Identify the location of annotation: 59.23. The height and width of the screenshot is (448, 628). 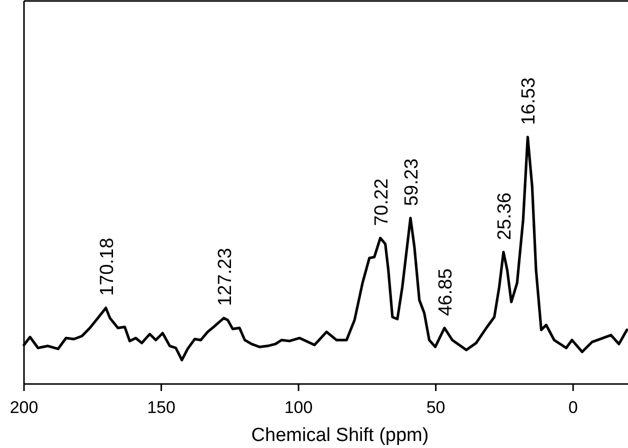
(411, 182).